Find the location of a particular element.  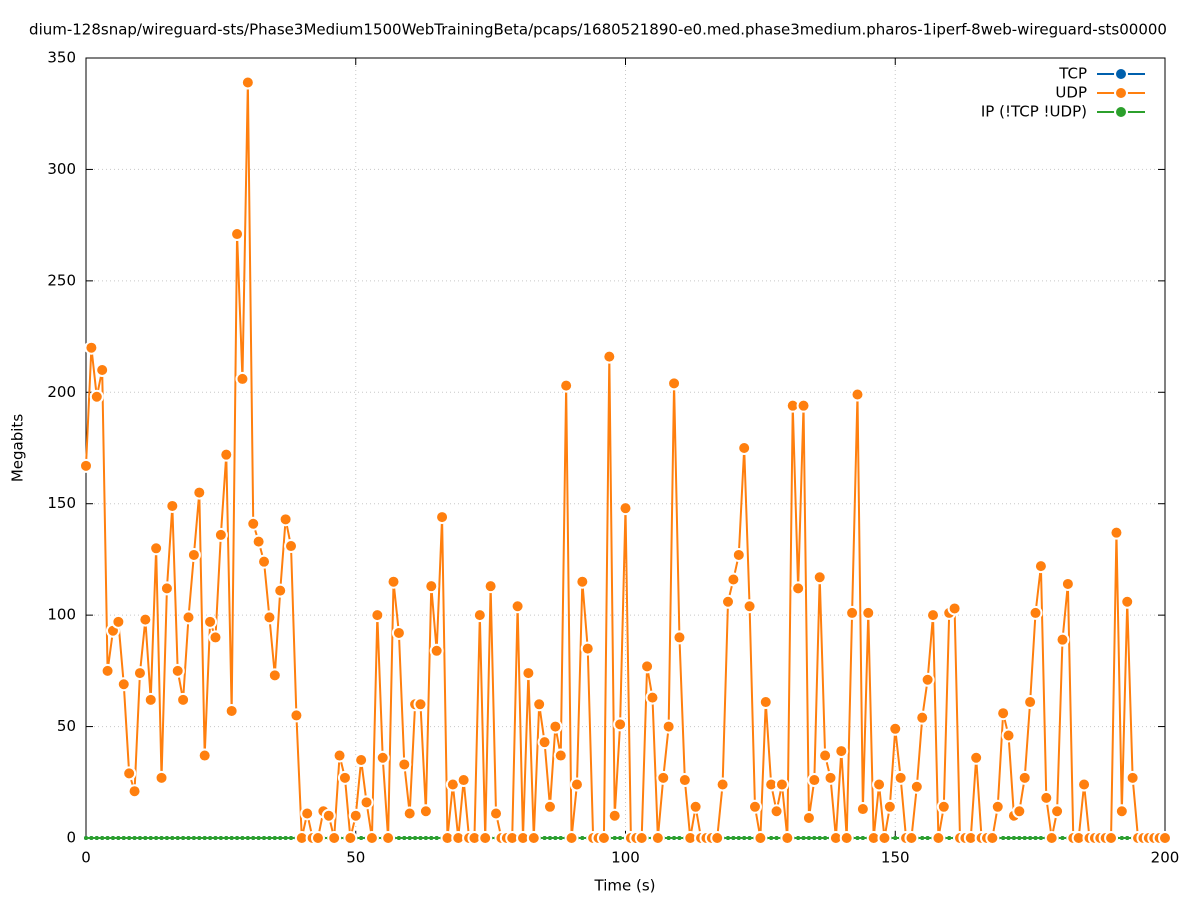

y-tick-label: 350 is located at coordinates (61, 58).